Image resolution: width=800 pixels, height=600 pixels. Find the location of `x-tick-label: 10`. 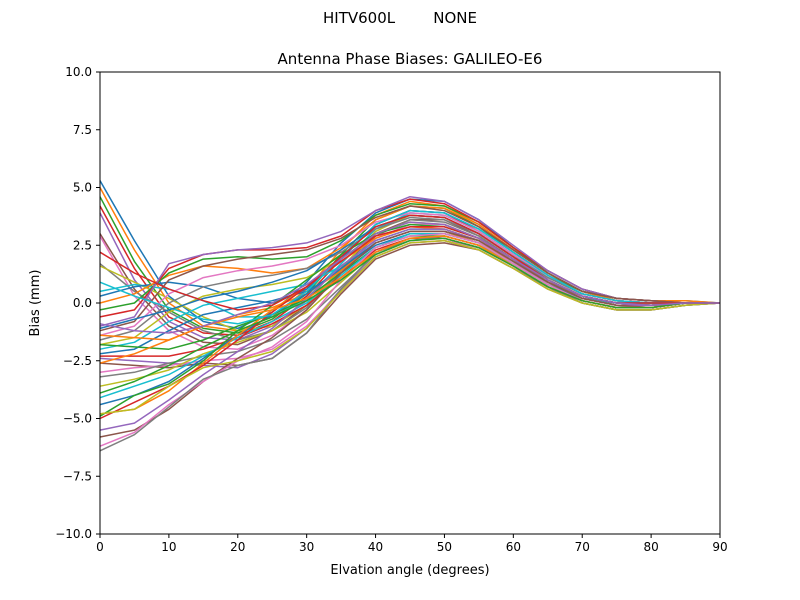

x-tick-label: 10 is located at coordinates (168, 547).